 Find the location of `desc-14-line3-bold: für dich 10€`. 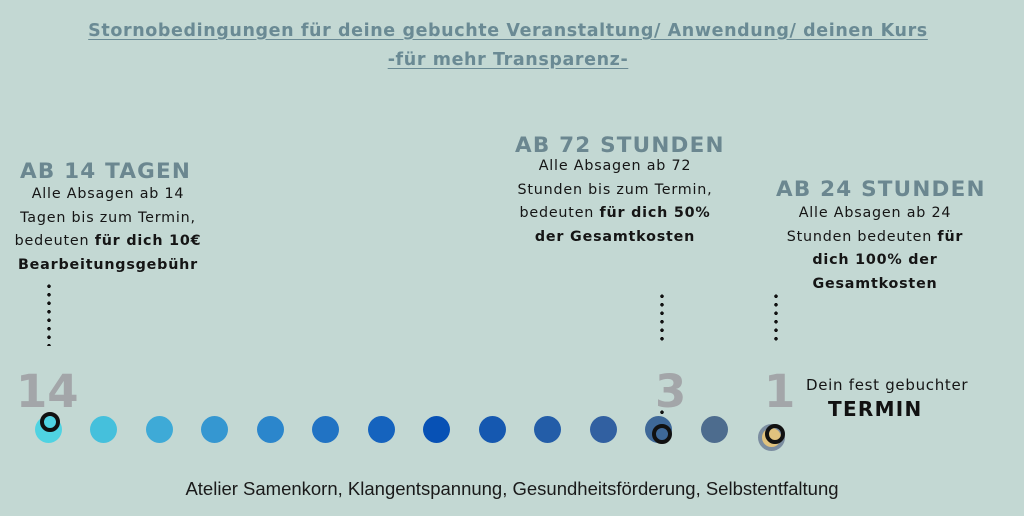

desc-14-line3-bold: für dich 10€ is located at coordinates (148, 241).